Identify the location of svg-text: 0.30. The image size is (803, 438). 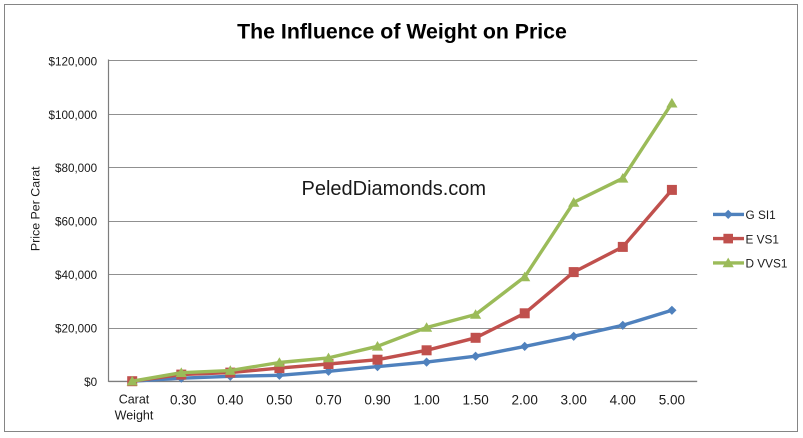
(183, 399).